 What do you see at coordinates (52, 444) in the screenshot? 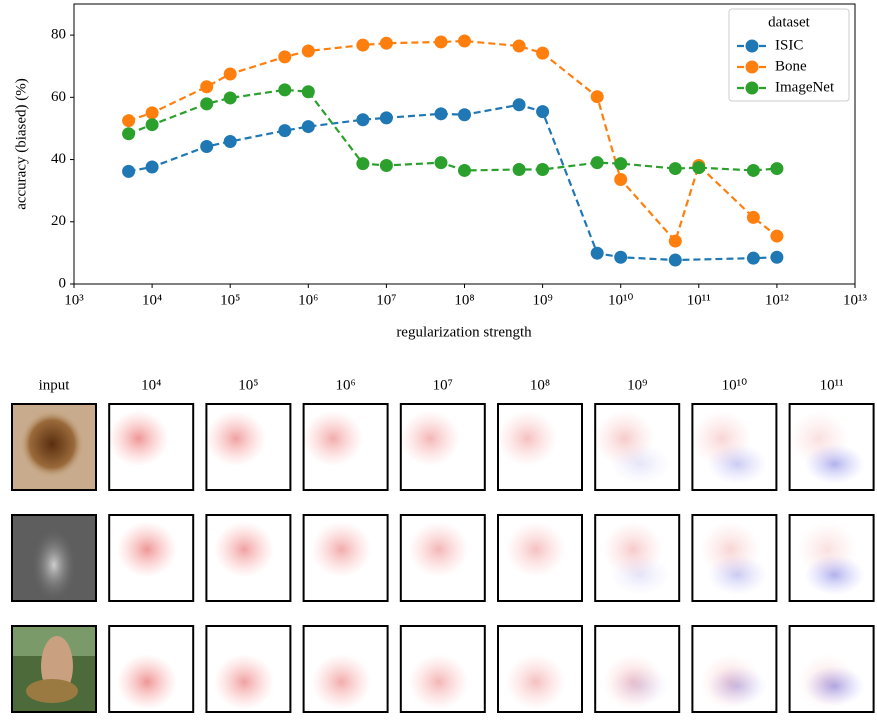
I see `lesion` at bounding box center [52, 444].